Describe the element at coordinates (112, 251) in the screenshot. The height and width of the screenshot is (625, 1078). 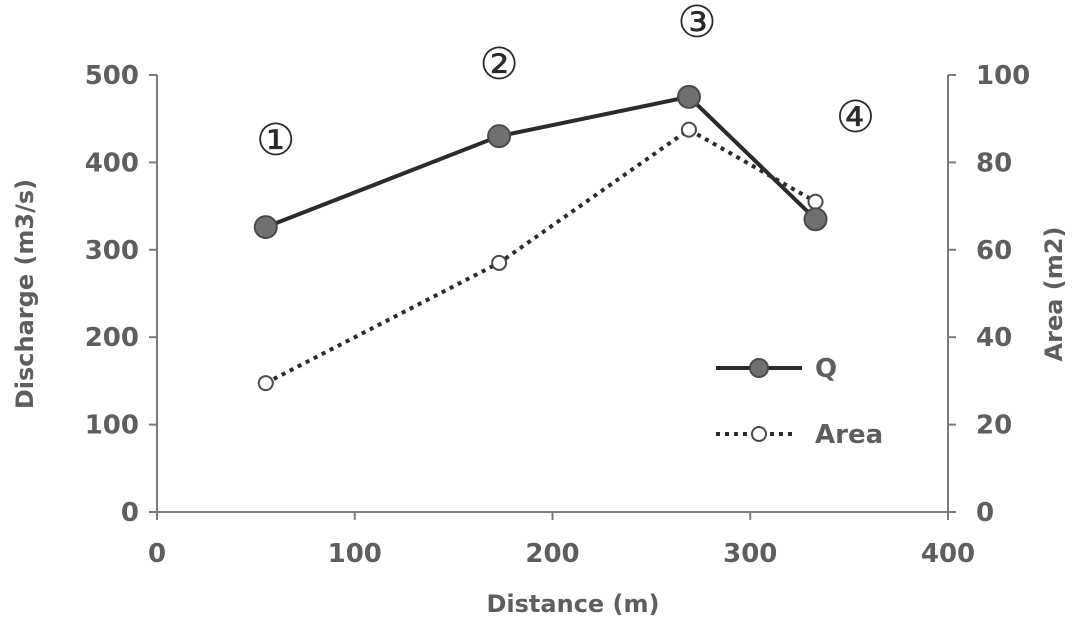
I see `y-tick-label: 300` at that location.